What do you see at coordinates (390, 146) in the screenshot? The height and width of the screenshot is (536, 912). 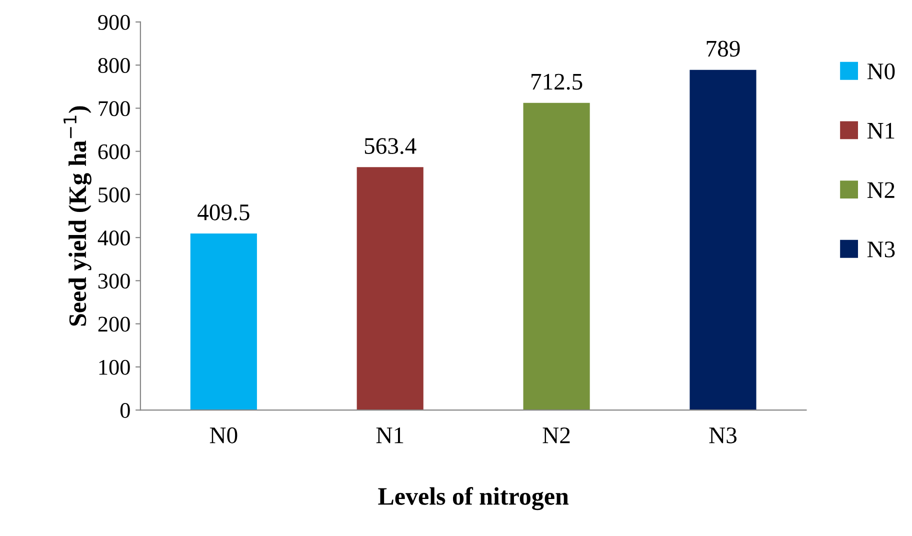 I see `data-label: 563.4` at bounding box center [390, 146].